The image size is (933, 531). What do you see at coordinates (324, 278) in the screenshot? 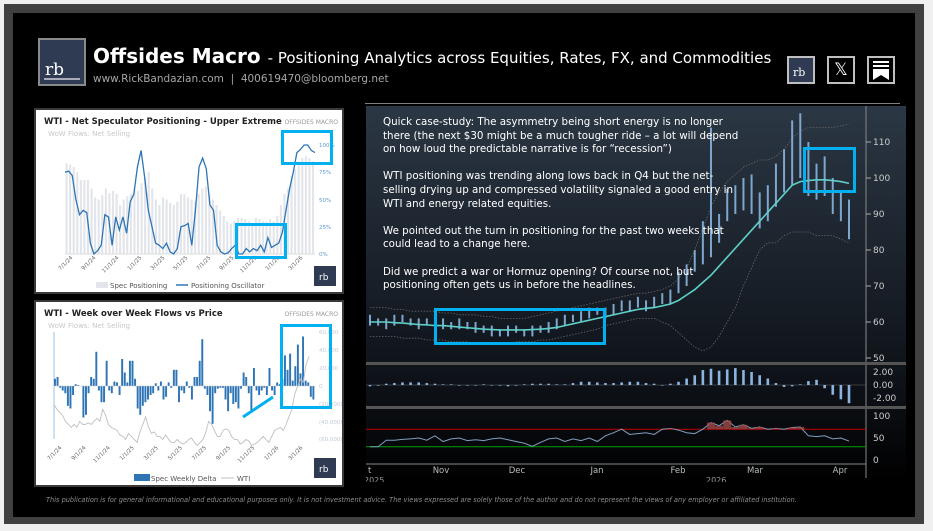
I see `rb-logo-text: rb` at bounding box center [324, 278].